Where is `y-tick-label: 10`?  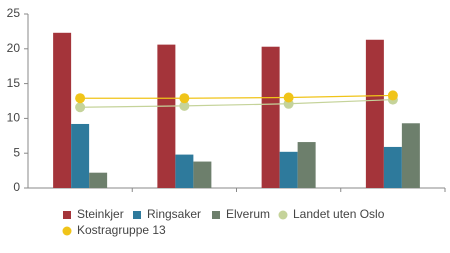
y-tick-label: 10 is located at coordinates (14, 118).